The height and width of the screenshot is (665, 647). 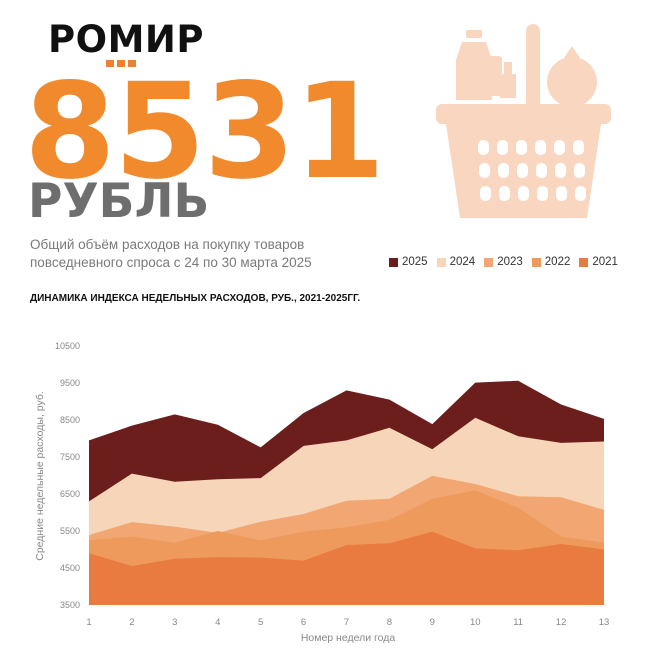 What do you see at coordinates (70, 494) in the screenshot?
I see `y-tick-label: 6500` at bounding box center [70, 494].